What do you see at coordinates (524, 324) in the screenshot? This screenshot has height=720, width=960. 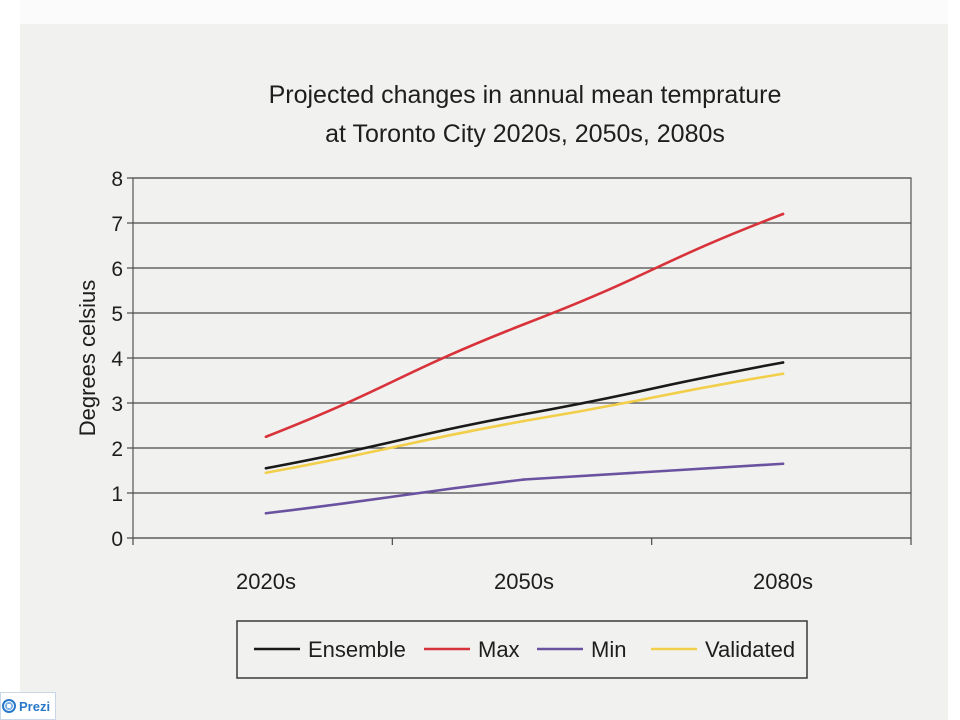 I see `point-max-2050s` at bounding box center [524, 324].